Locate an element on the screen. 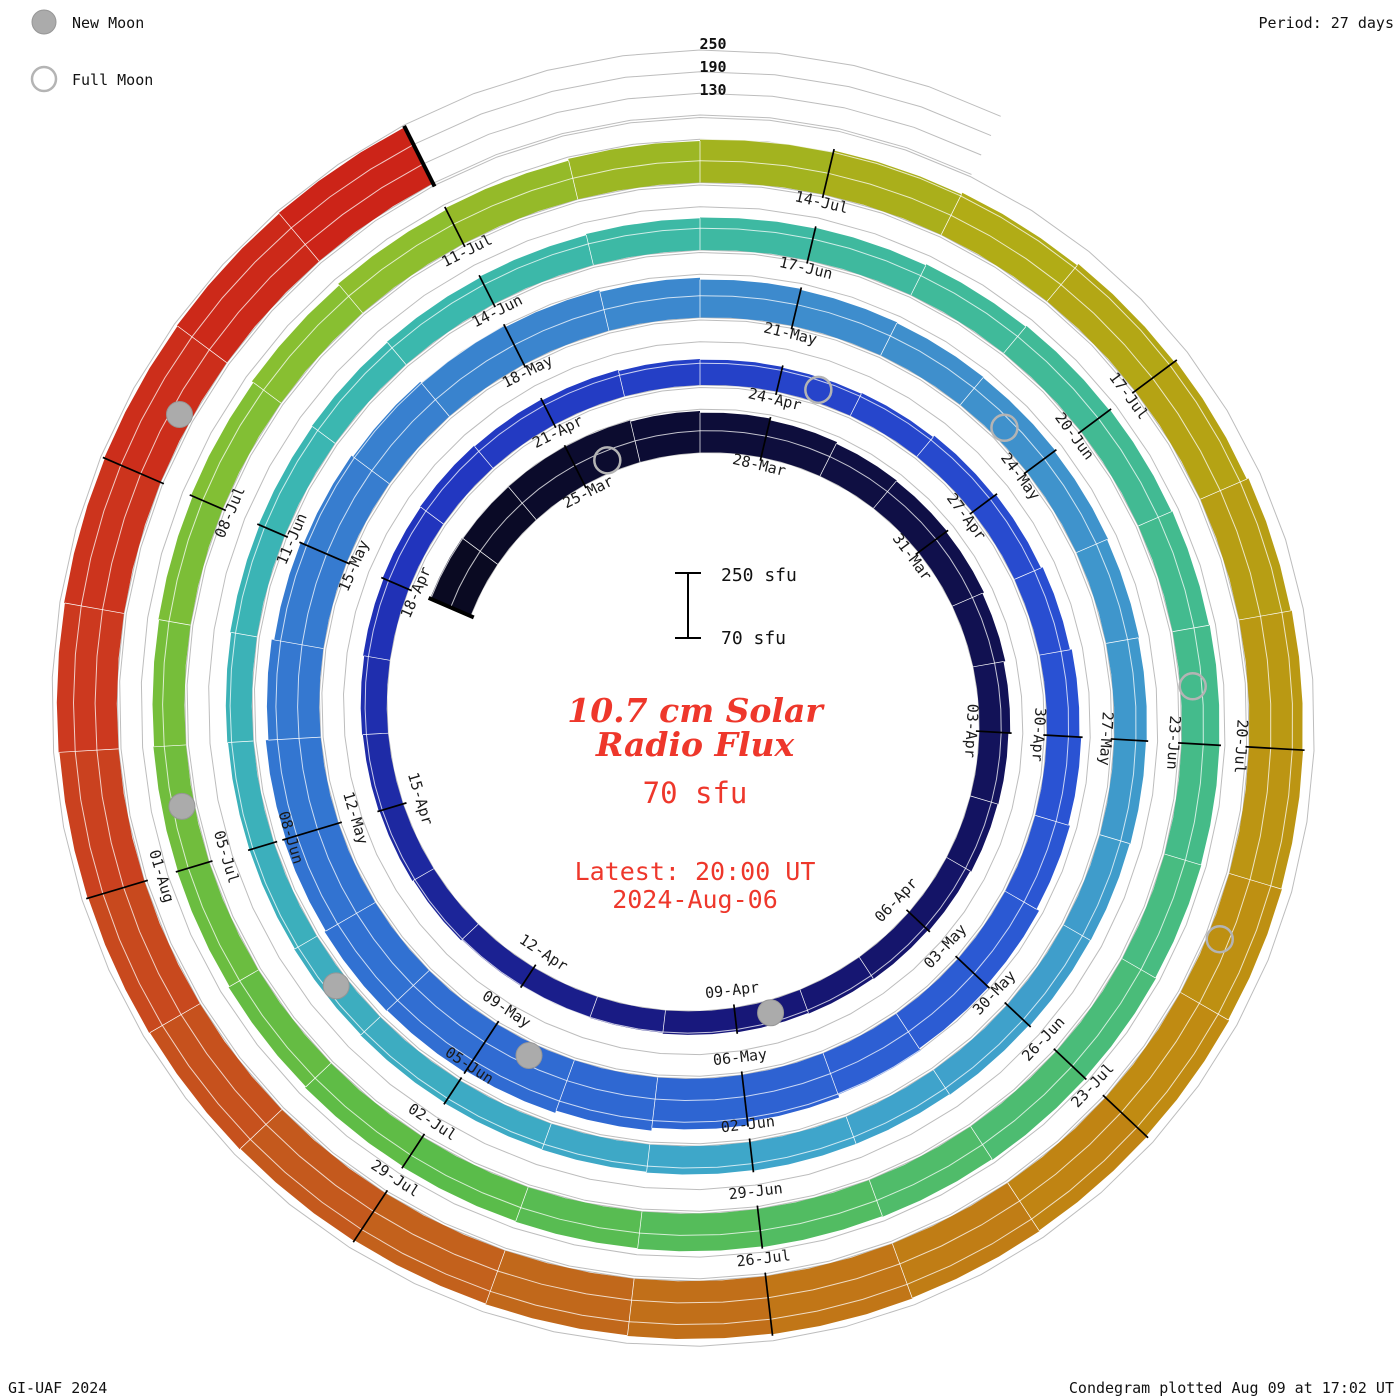 This screenshot has height=1400, width=1400. date-label: 26-Jul is located at coordinates (764, 1258).